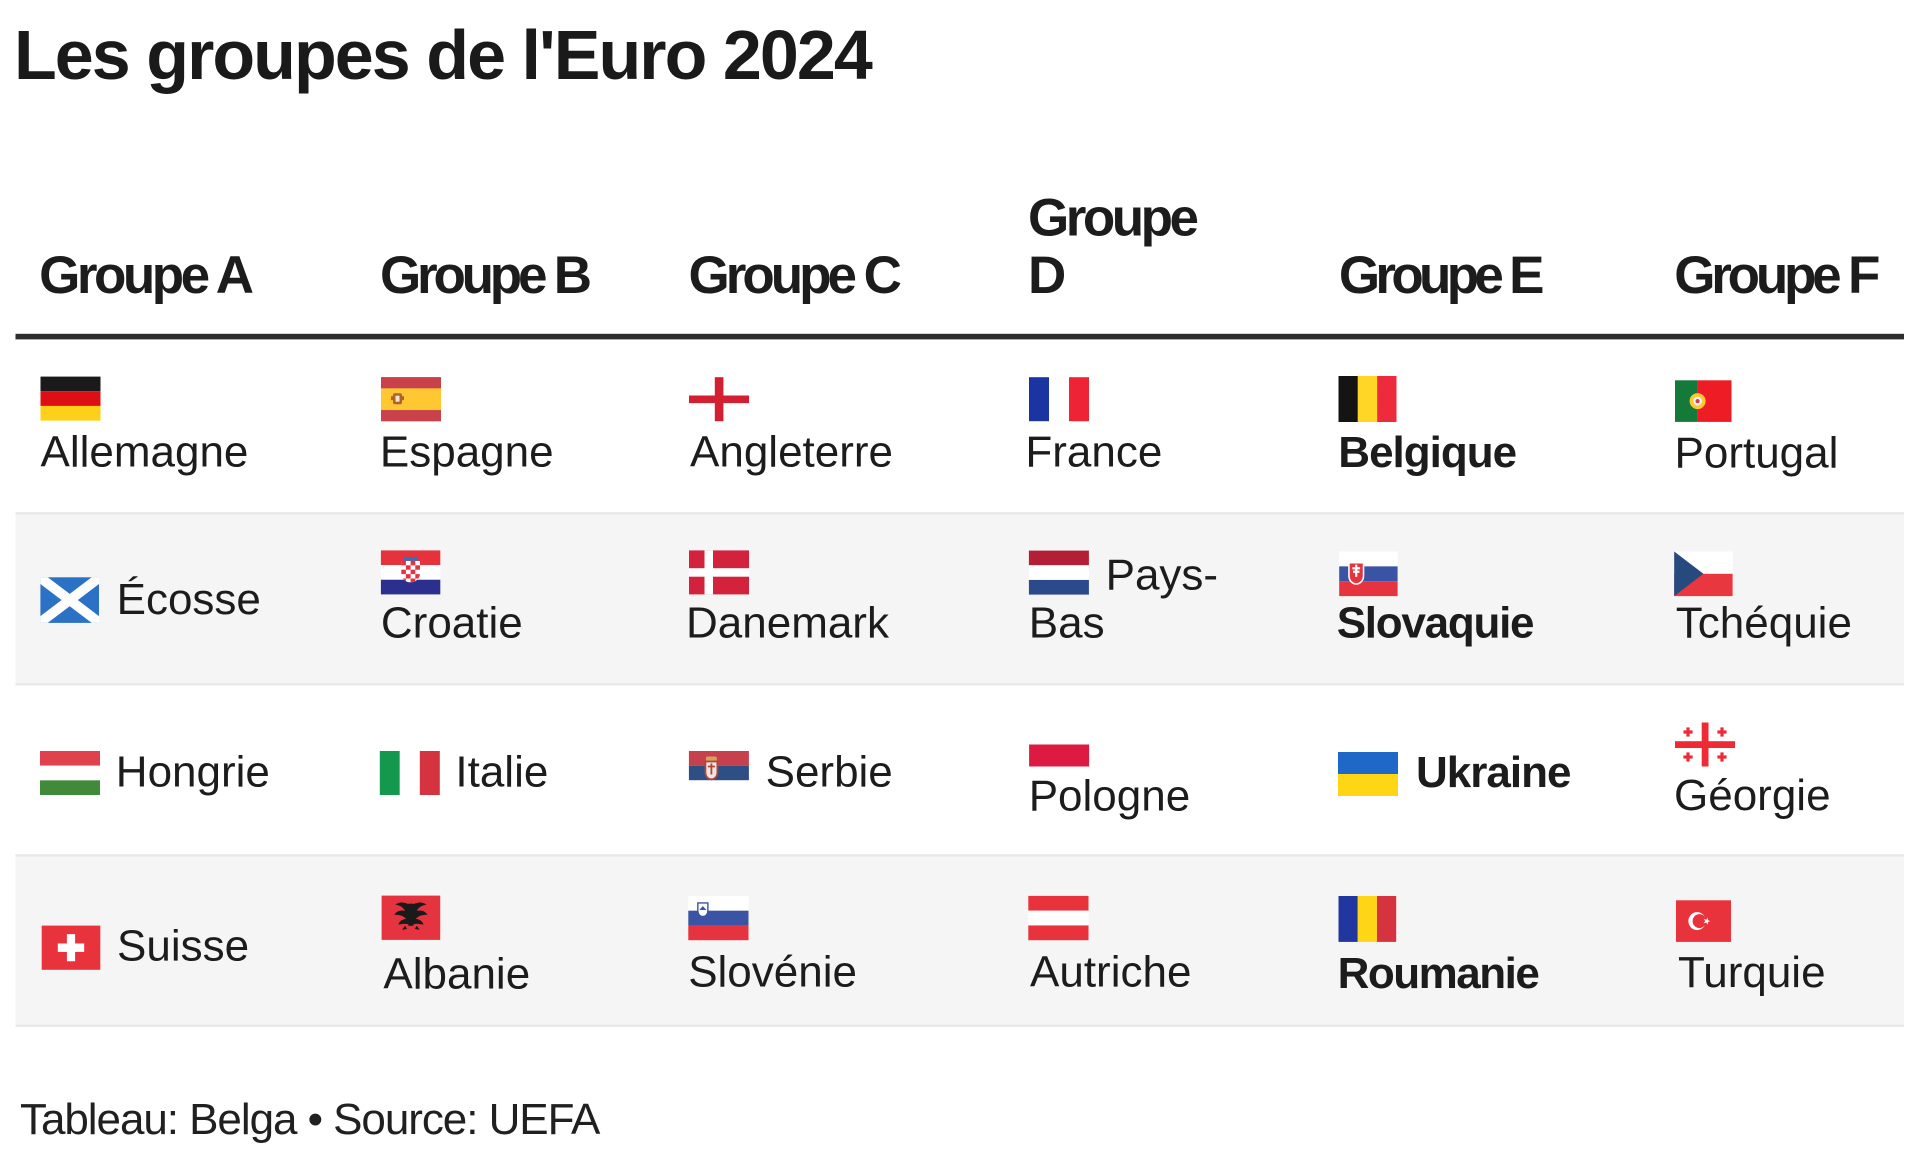 This screenshot has width=1920, height=1161. What do you see at coordinates (146, 275) in the screenshot?
I see `svg-text: Groupe A` at bounding box center [146, 275].